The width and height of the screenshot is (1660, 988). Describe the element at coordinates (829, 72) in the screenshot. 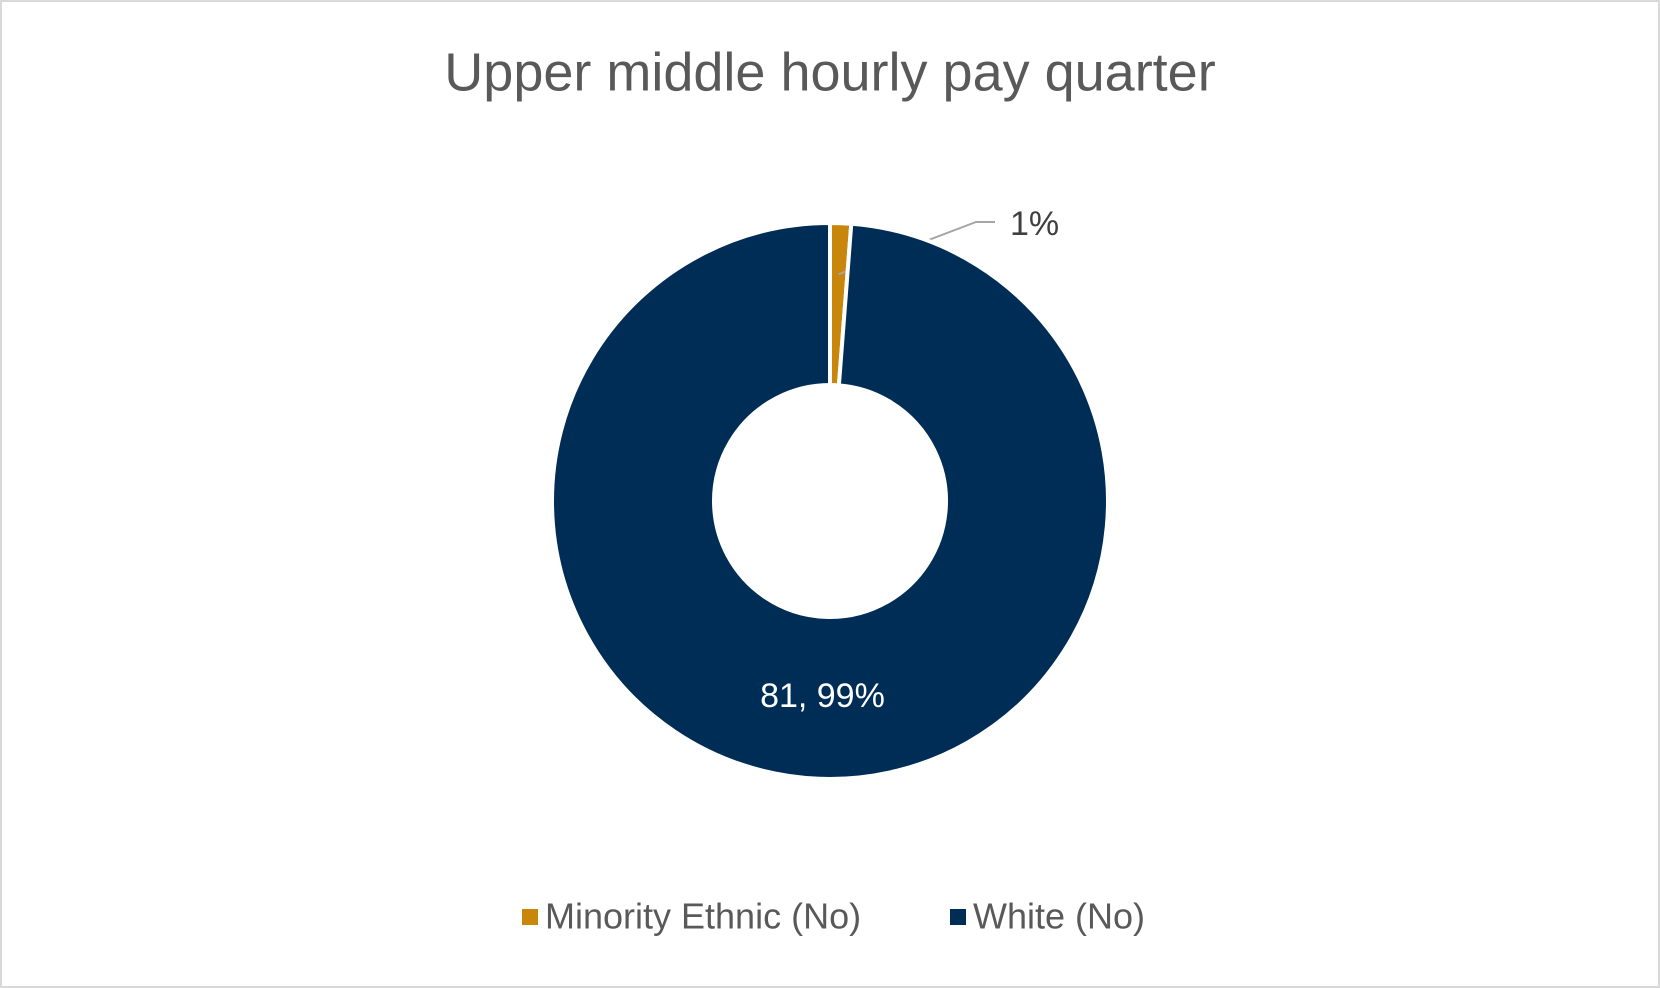

I see `chart-title: Upper middle hourly pay quarter` at that location.